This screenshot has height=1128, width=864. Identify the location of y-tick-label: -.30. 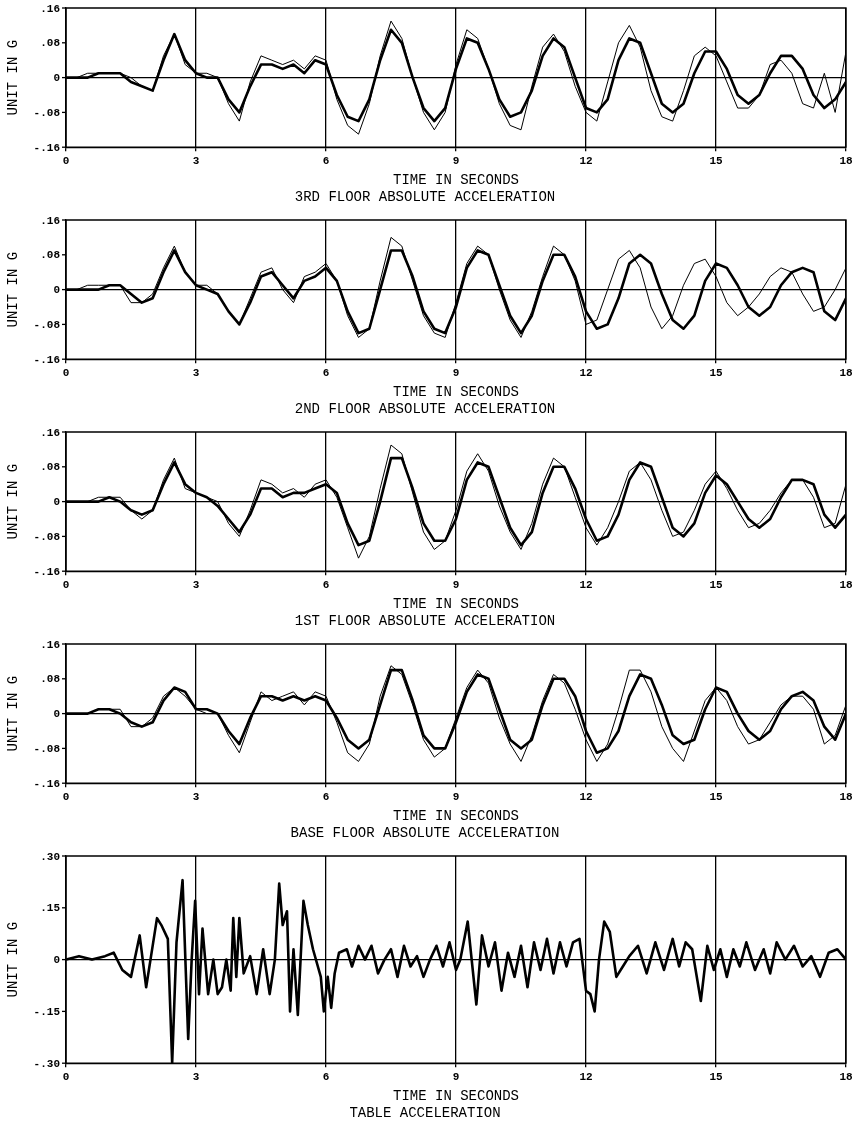
(46, 1063).